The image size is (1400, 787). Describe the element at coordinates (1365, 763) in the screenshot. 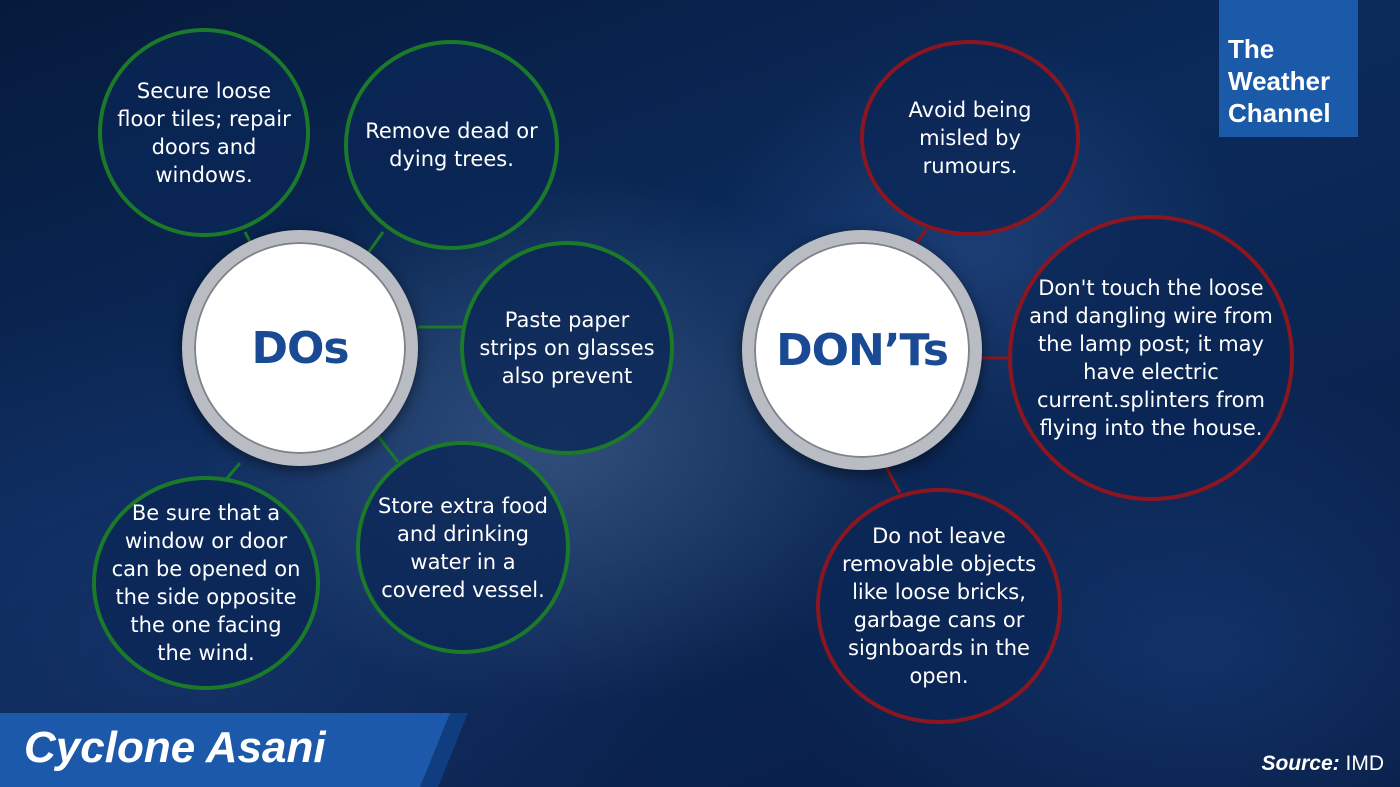

I see `source-value: IMD` at that location.